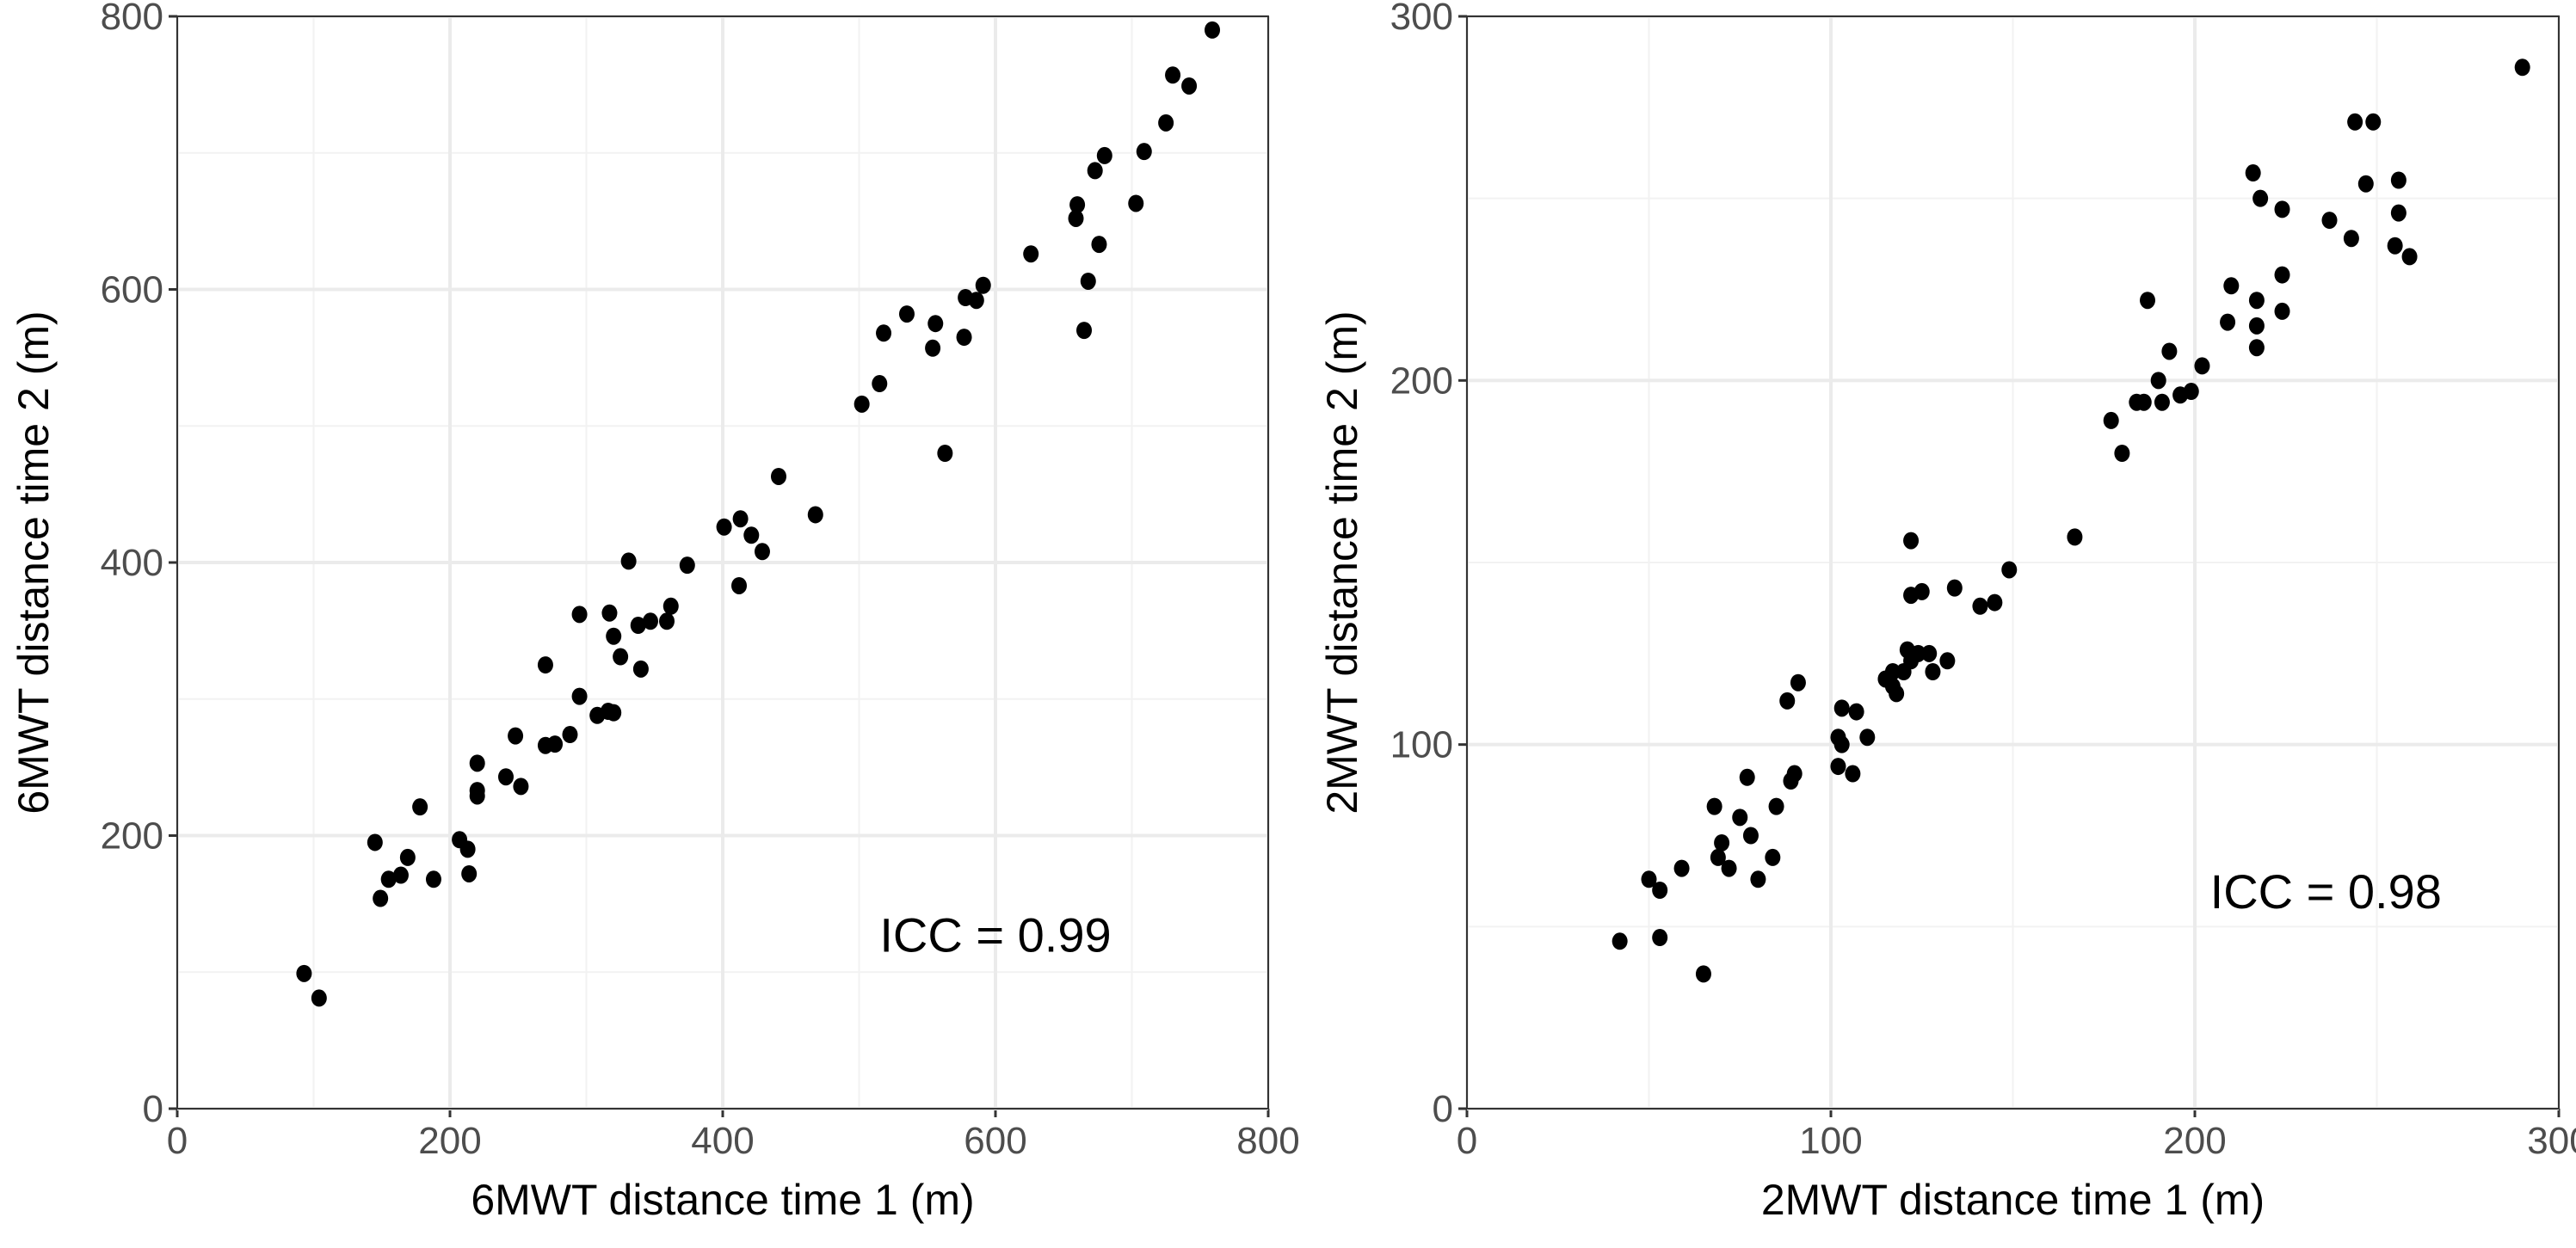 The width and height of the screenshot is (2576, 1248). I want to click on x-tick-label: 200, so click(2195, 1141).